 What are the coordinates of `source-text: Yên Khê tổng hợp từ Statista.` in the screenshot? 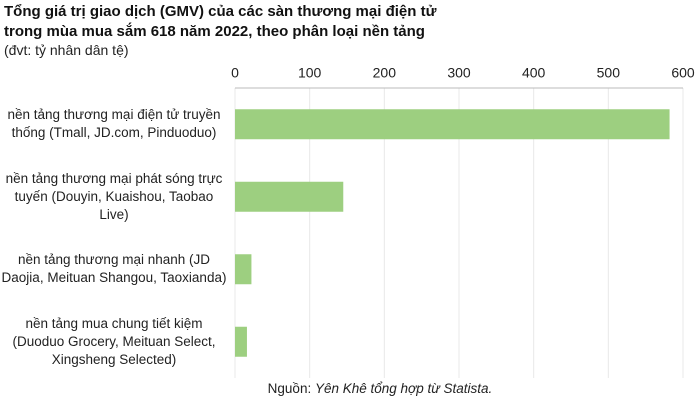 It's located at (403, 388).